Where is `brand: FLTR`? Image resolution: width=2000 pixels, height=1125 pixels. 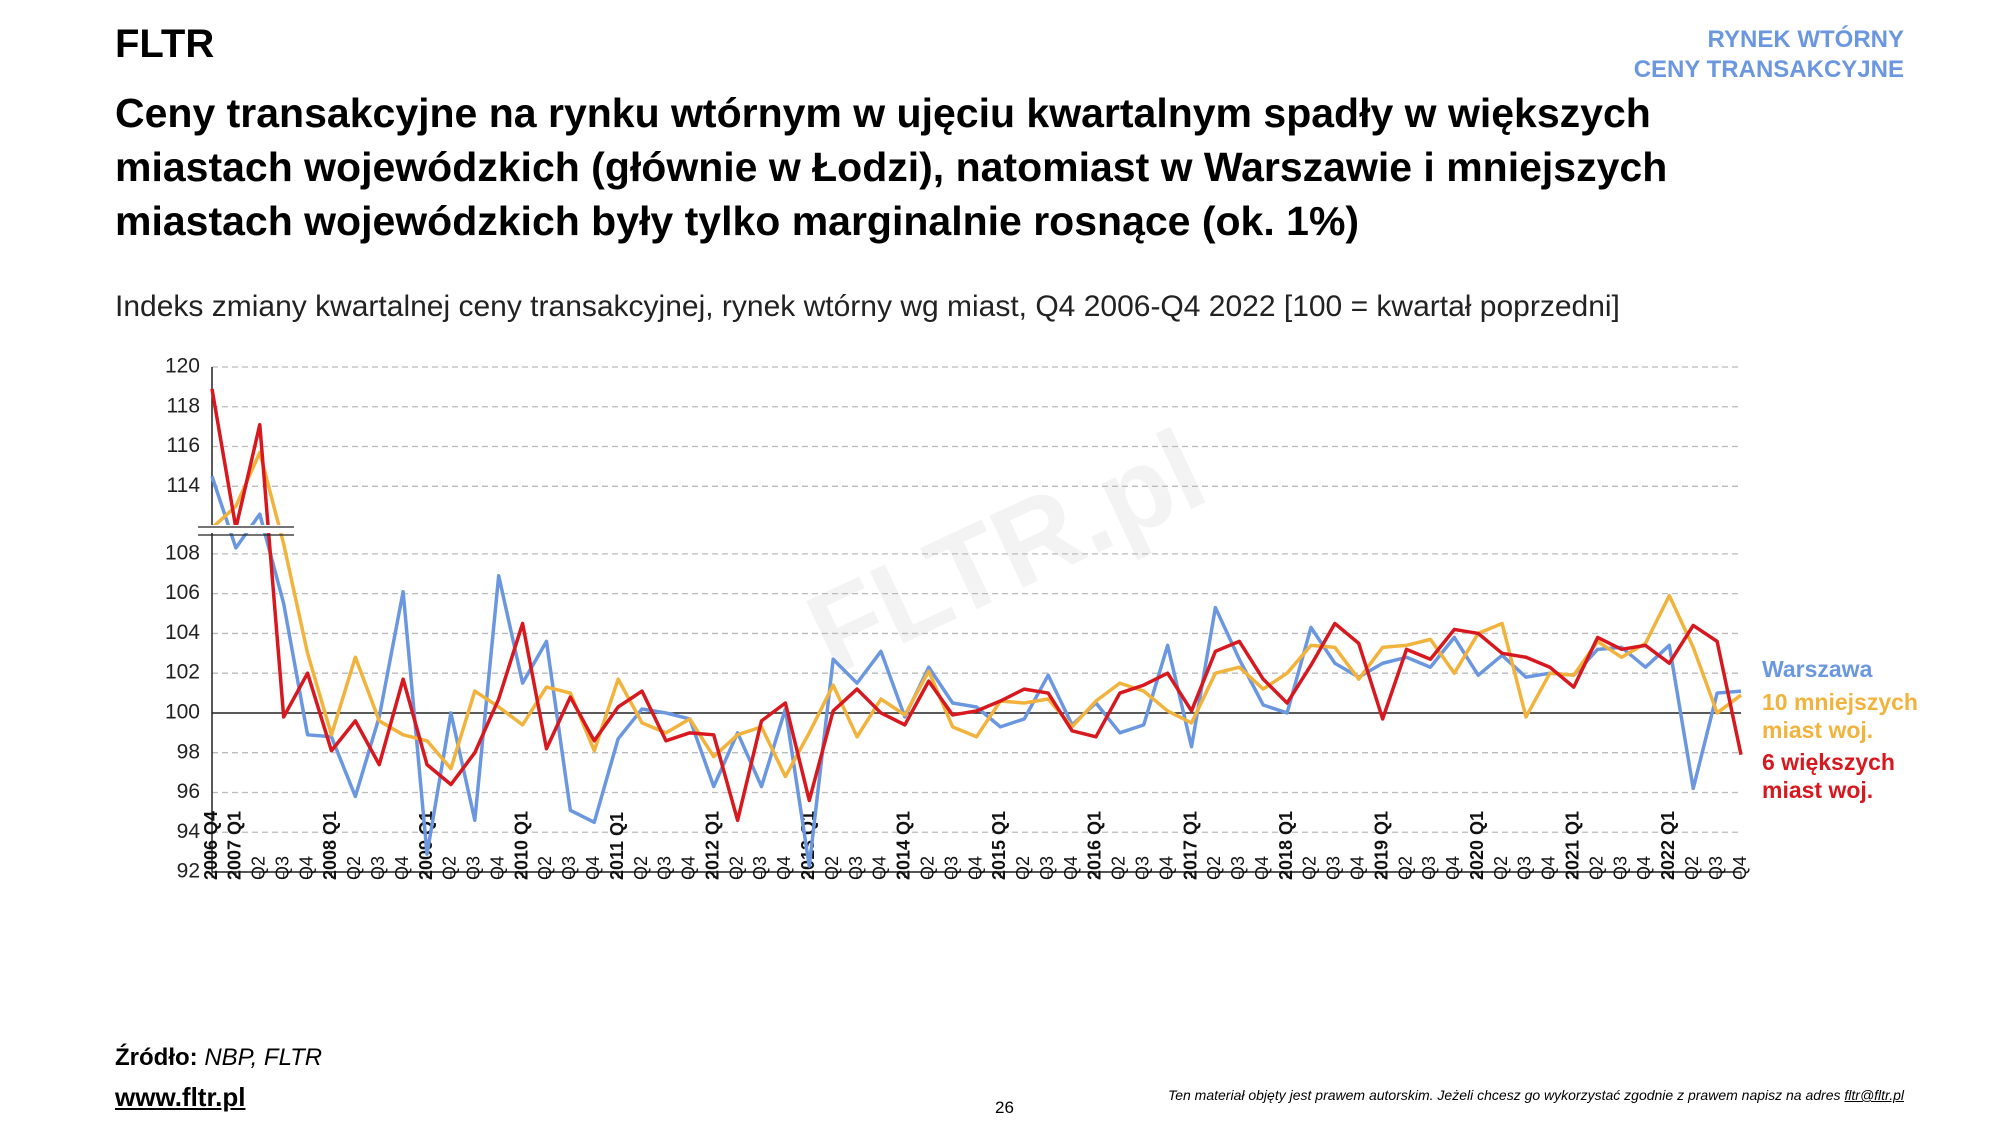 brand: FLTR is located at coordinates (165, 44).